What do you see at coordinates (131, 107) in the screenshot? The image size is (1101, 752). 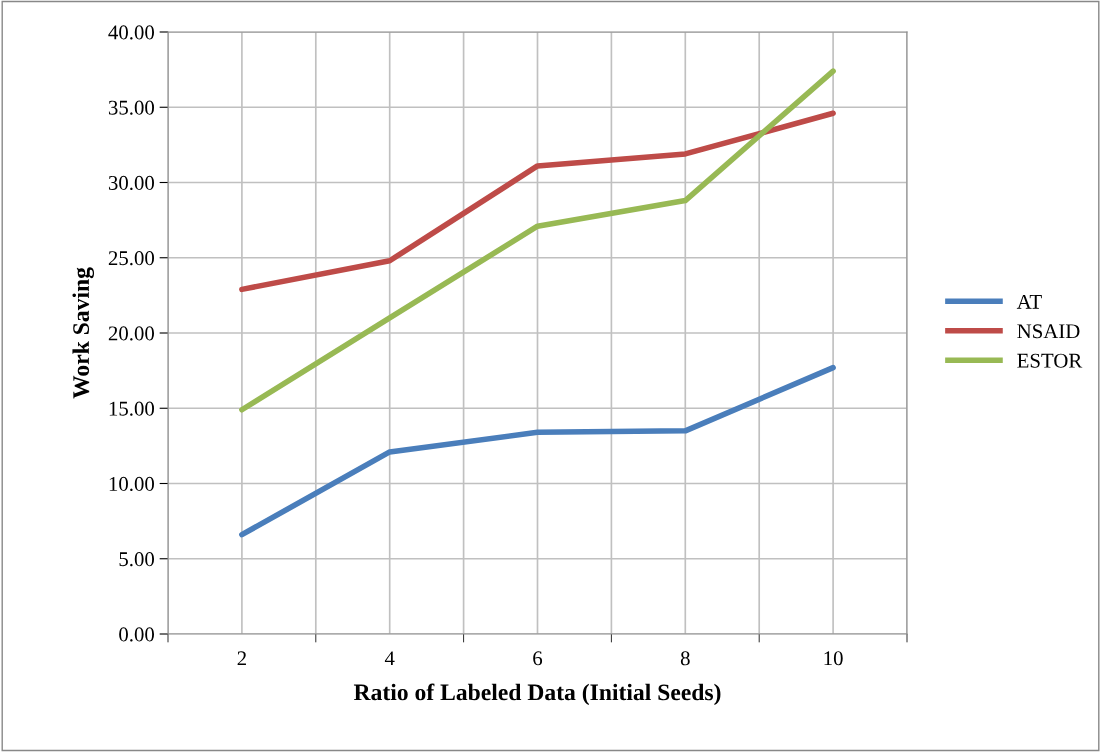 I see `y-tick-label: 35.00` at bounding box center [131, 107].